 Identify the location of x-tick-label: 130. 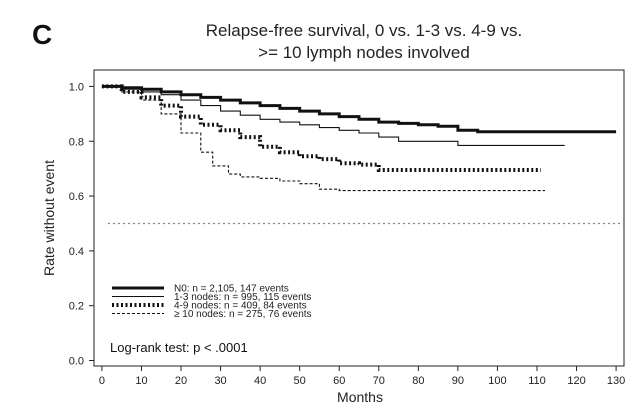
(616, 381).